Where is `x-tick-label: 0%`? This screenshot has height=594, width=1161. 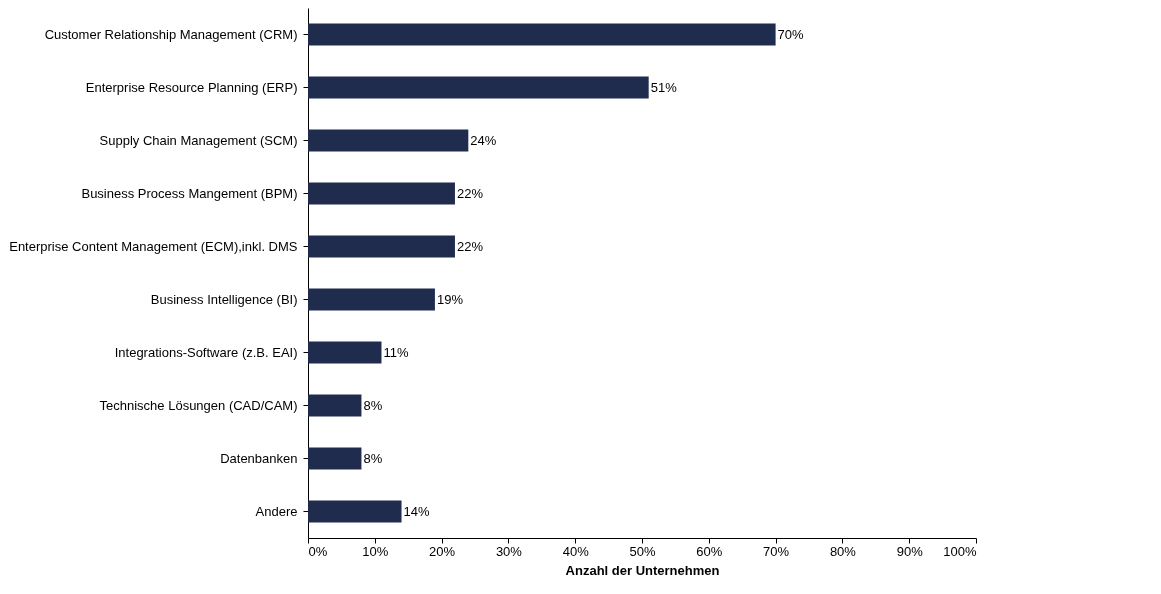 x-tick-label: 0% is located at coordinates (318, 551).